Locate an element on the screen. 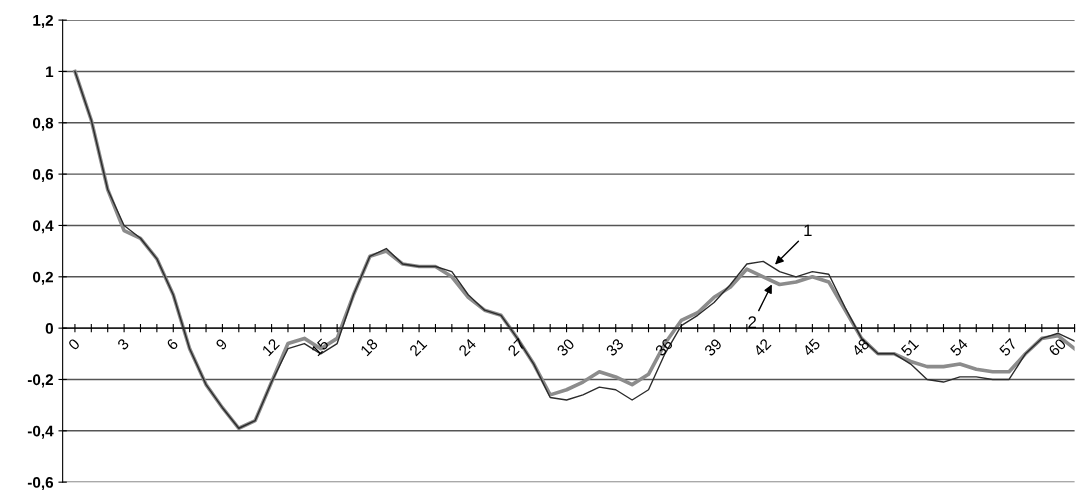 The width and height of the screenshot is (1080, 490). x-tick-label: 6 is located at coordinates (172, 344).